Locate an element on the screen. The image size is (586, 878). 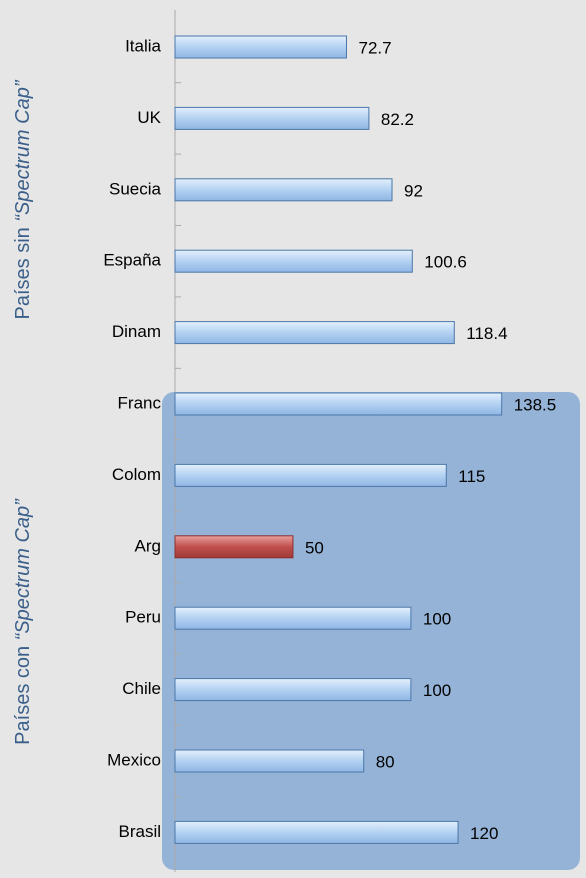
group-text: Países con is located at coordinates (23, 692).